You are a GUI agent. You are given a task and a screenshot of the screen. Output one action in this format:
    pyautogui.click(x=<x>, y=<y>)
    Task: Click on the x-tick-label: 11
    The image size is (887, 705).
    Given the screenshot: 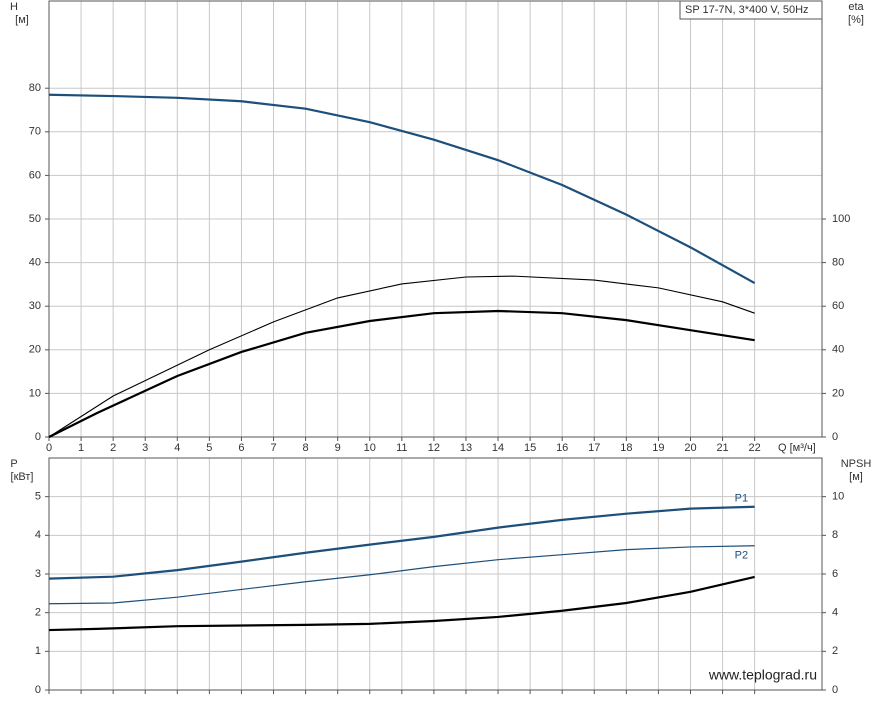 What is the action you would take?
    pyautogui.click(x=401, y=448)
    